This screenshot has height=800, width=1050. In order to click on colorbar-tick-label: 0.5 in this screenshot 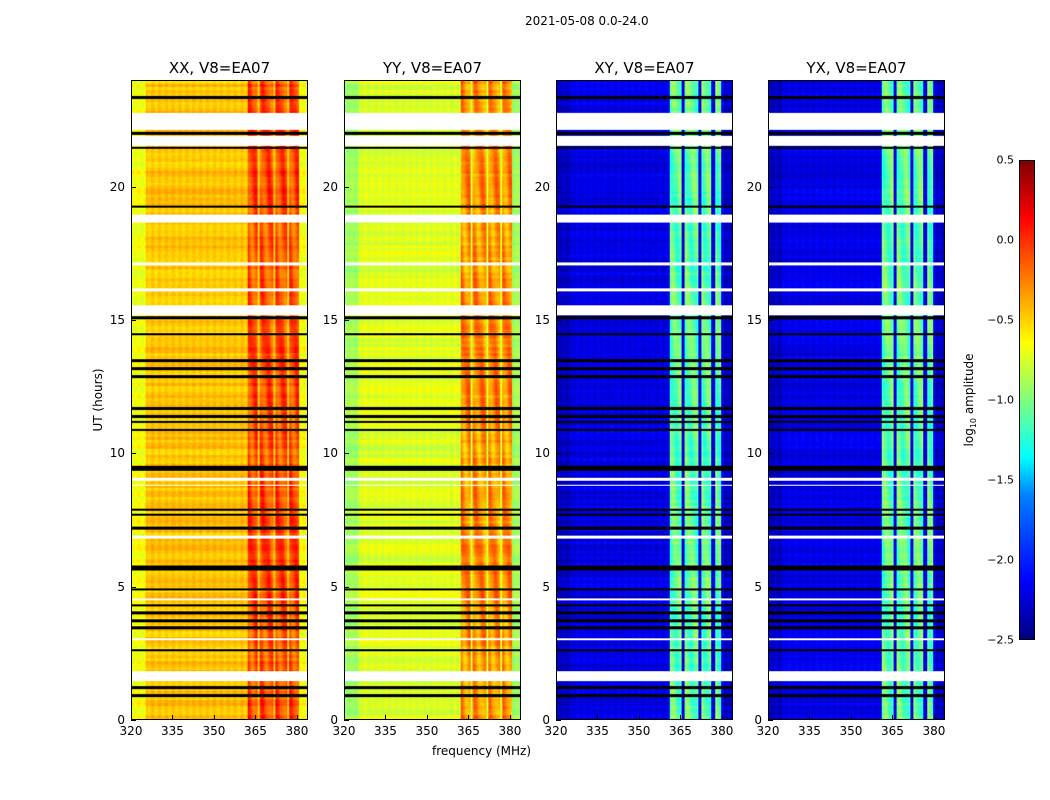, I will do `click(1005, 160)`.